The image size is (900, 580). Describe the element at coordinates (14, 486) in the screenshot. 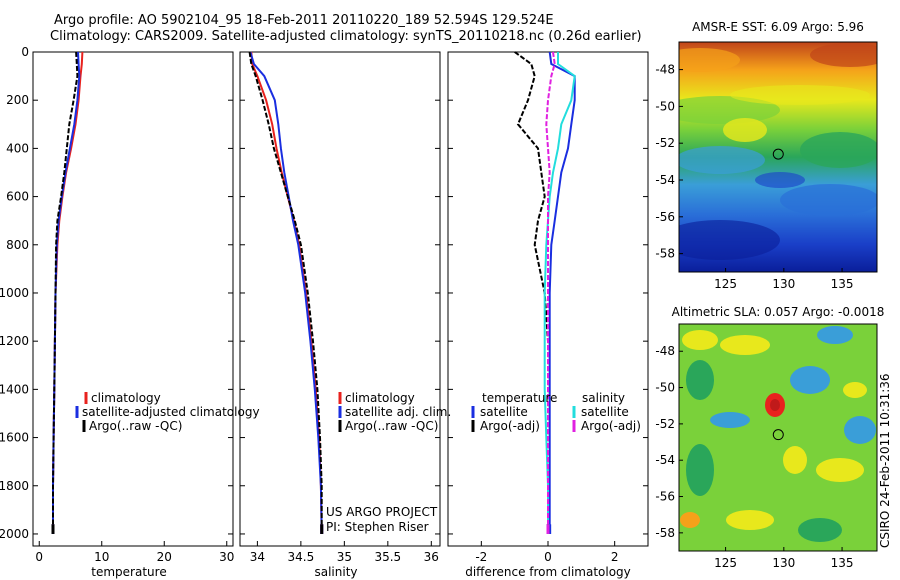

I see `y-tick-label: 1800` at that location.